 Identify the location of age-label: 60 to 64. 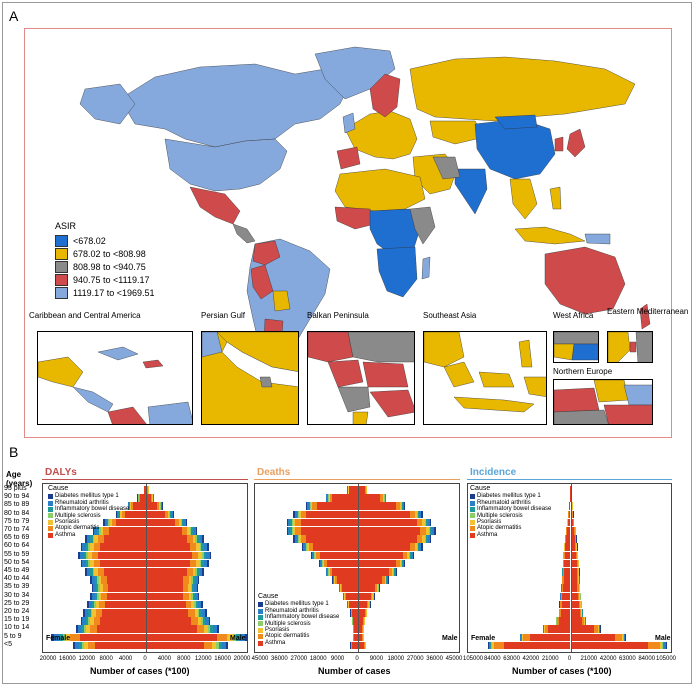
(17, 546).